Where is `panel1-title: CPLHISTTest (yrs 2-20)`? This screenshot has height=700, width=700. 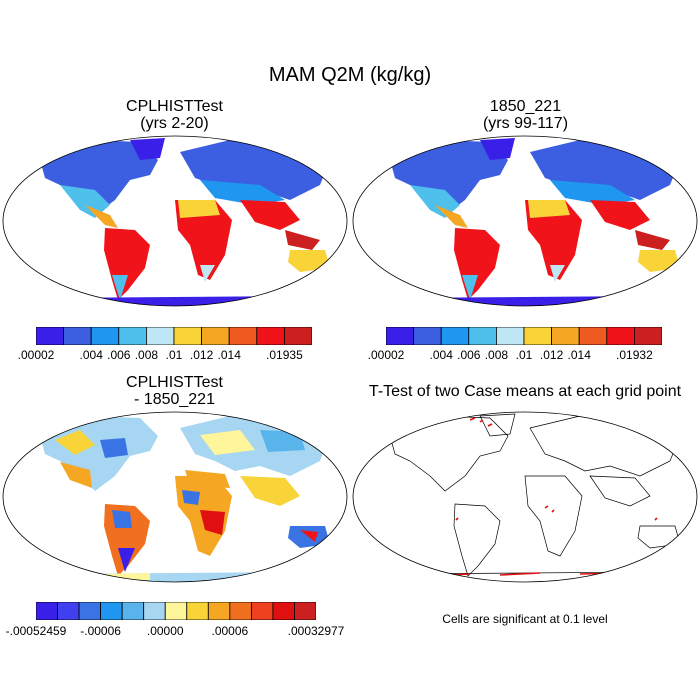 panel1-title: CPLHISTTest (yrs 2-20) is located at coordinates (174, 115).